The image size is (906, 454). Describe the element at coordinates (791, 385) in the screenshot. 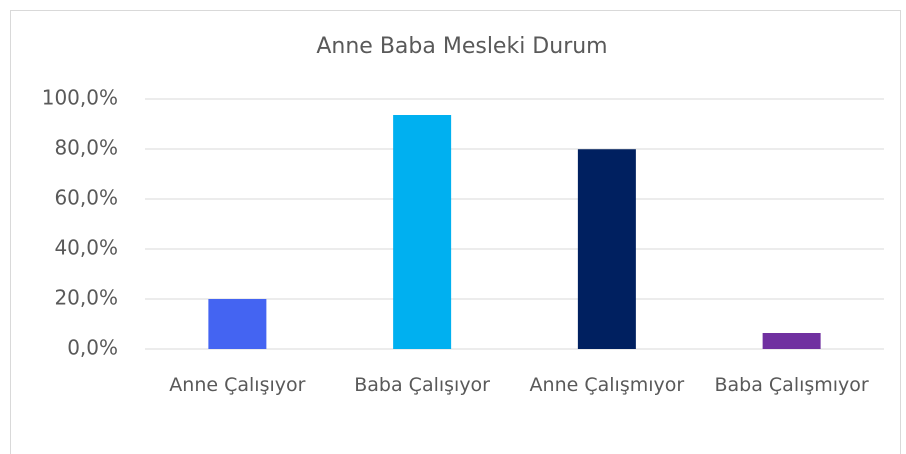

I see `x-tick-label: Baba Çalışmıyor` at that location.